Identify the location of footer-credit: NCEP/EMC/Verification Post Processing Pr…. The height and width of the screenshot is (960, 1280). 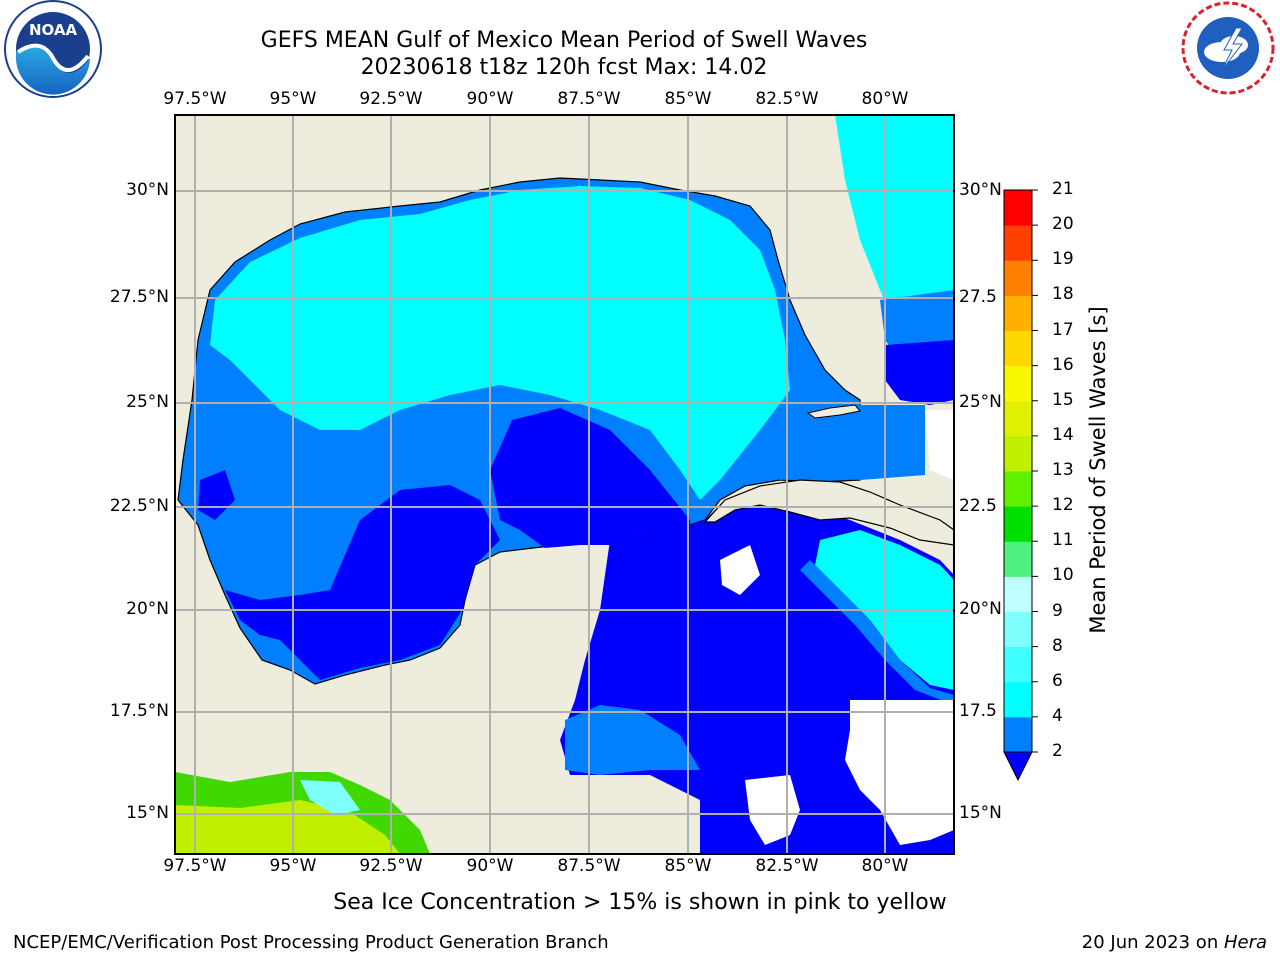
(311, 942).